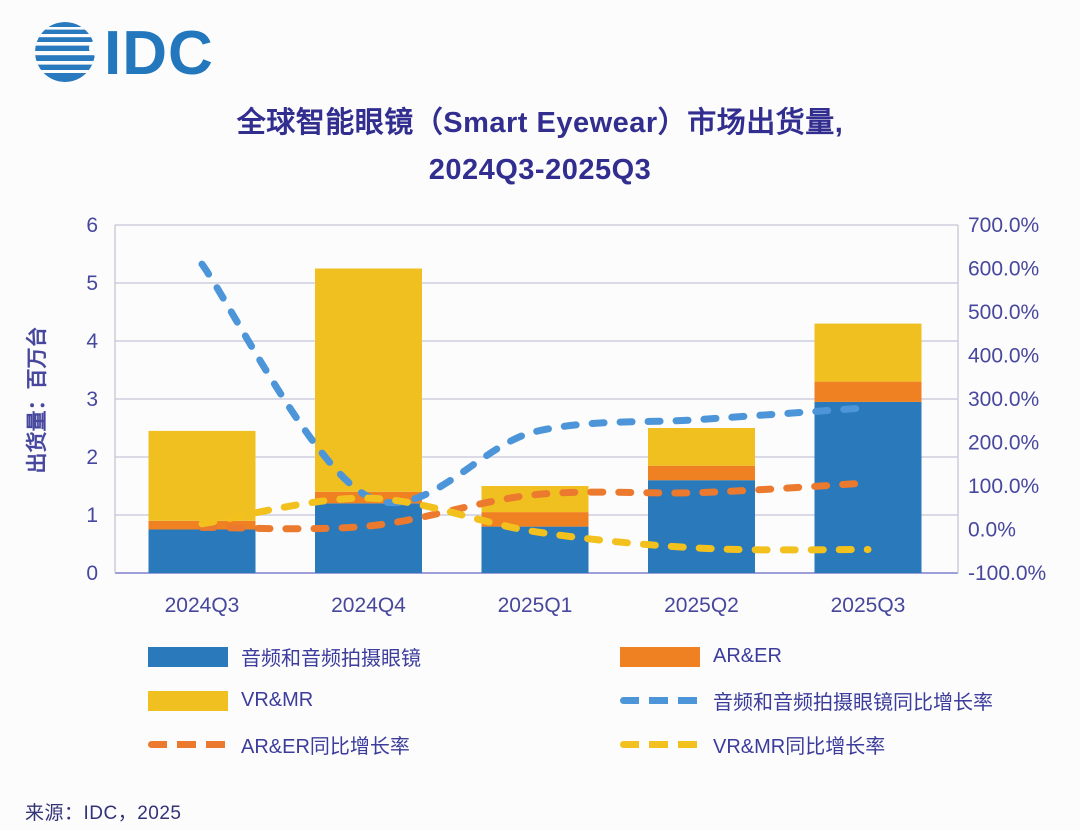  Describe the element at coordinates (868, 605) in the screenshot. I see `x-axis-label: 2025Q3` at that location.